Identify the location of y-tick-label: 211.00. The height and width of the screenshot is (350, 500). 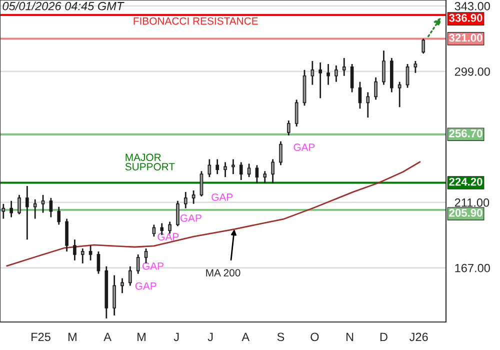
(472, 202).